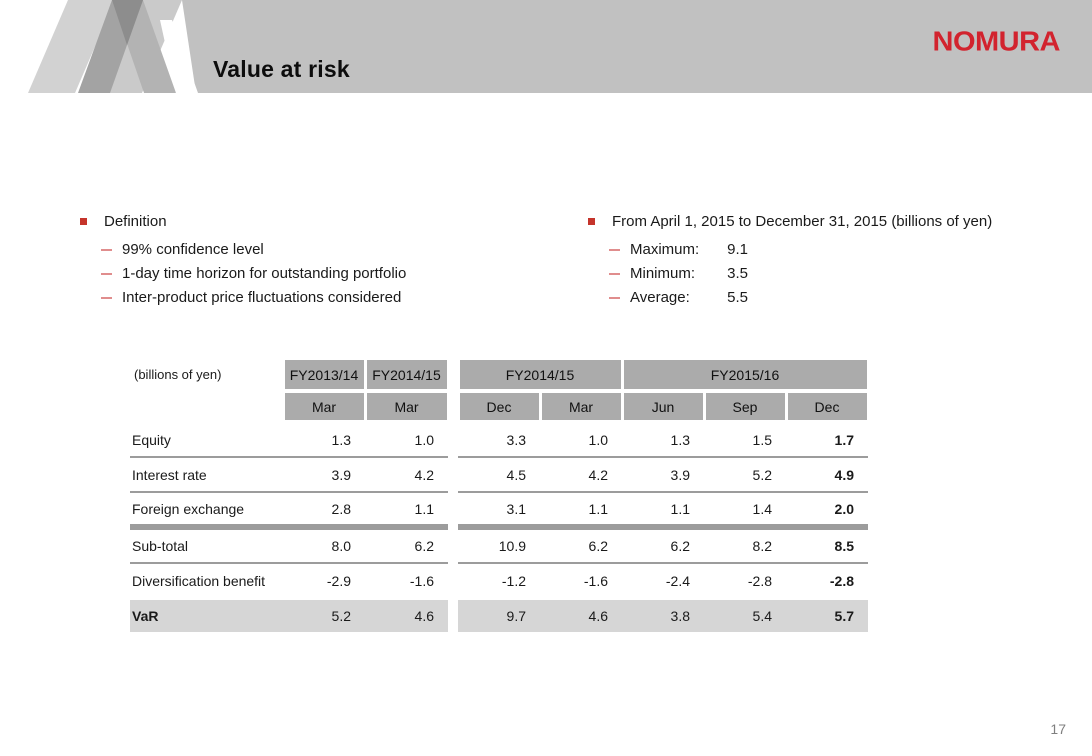  What do you see at coordinates (660, 297) in the screenshot?
I see `stat-label: Average:` at bounding box center [660, 297].